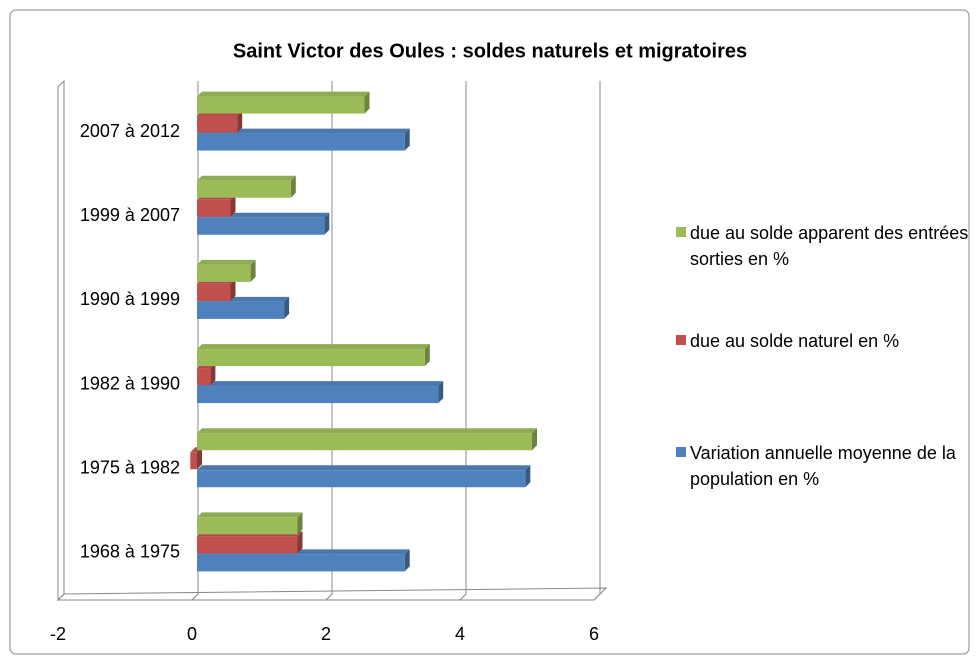  I want to click on y-tick-label: 1999 à 2007, so click(130, 215).